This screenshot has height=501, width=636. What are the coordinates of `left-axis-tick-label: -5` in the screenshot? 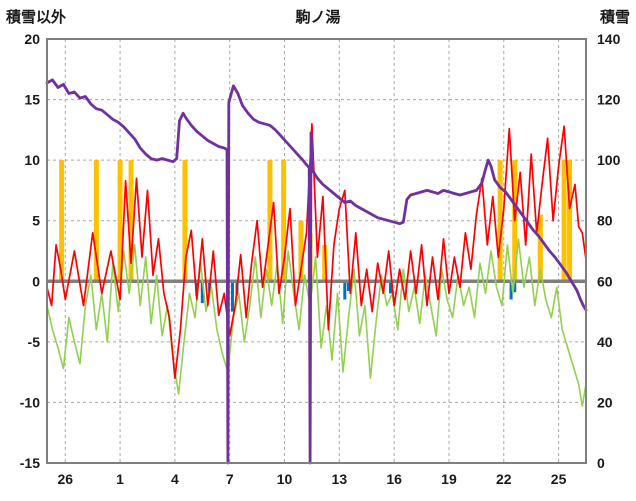 It's located at (34, 342).